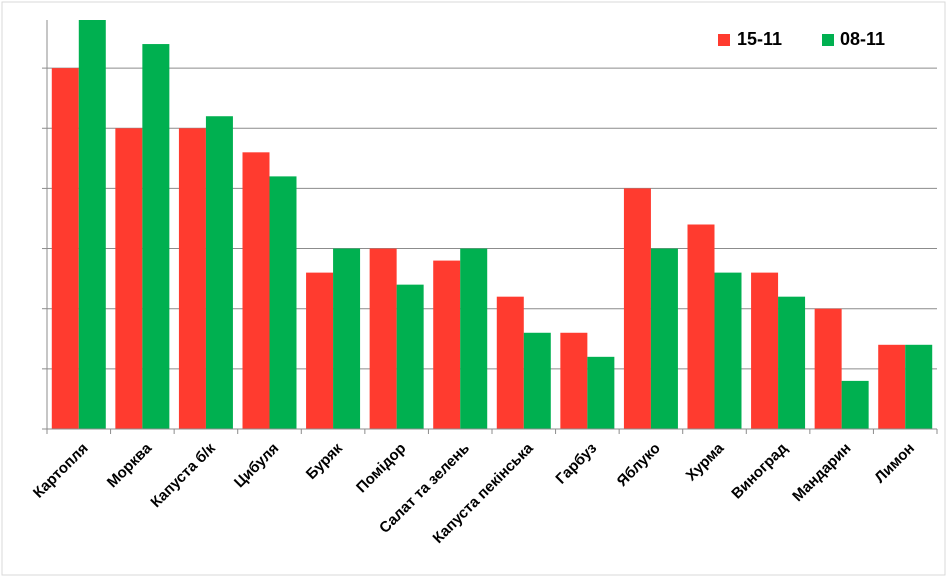 This screenshot has width=951, height=581. Describe the element at coordinates (759, 39) in the screenshot. I see `legend-label-1: 15-11` at that location.